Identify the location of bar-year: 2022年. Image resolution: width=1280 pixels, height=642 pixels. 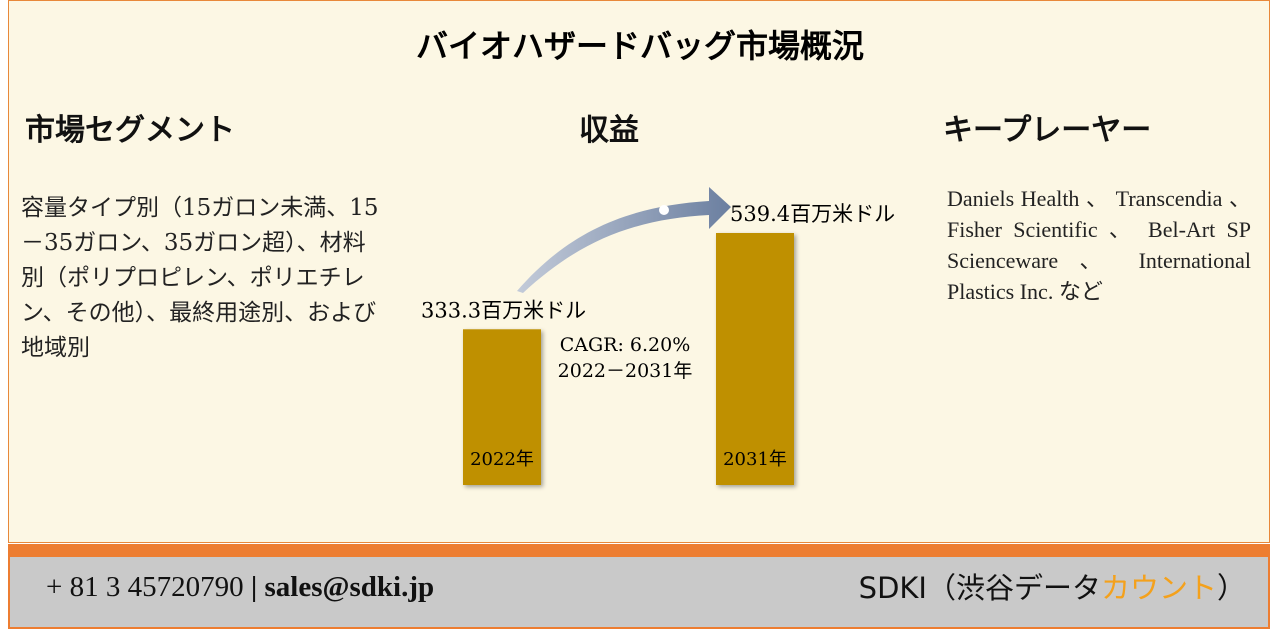
(502, 459).